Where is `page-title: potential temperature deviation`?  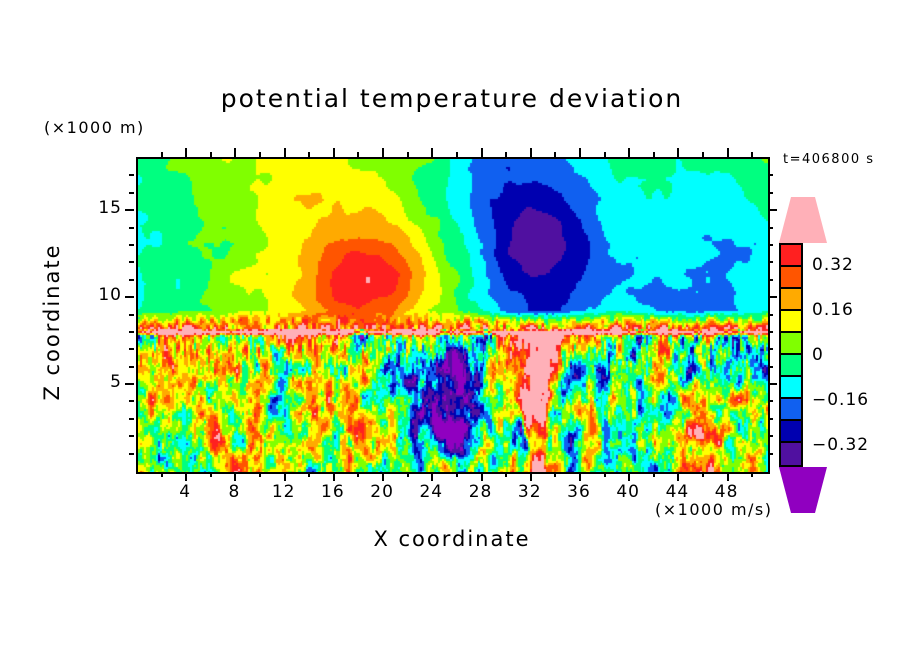 page-title: potential temperature deviation is located at coordinates (452, 98).